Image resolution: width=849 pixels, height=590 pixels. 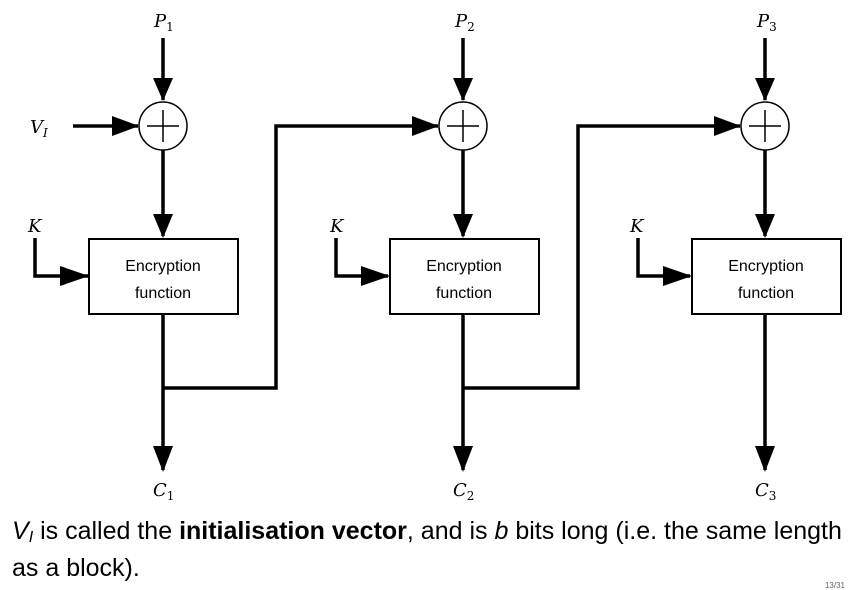 I want to click on key-2-label: K, so click(x=337, y=226).